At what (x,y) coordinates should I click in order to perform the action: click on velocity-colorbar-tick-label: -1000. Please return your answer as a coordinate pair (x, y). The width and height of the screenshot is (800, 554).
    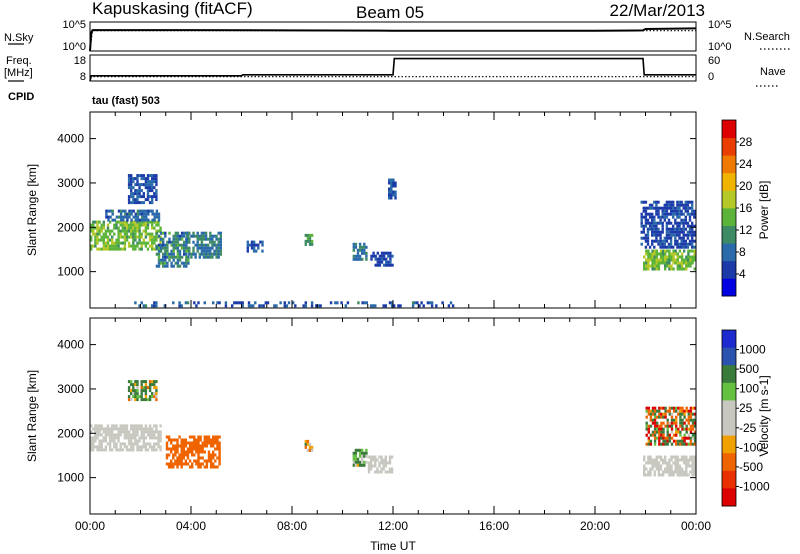
    Looking at the image, I should click on (754, 486).